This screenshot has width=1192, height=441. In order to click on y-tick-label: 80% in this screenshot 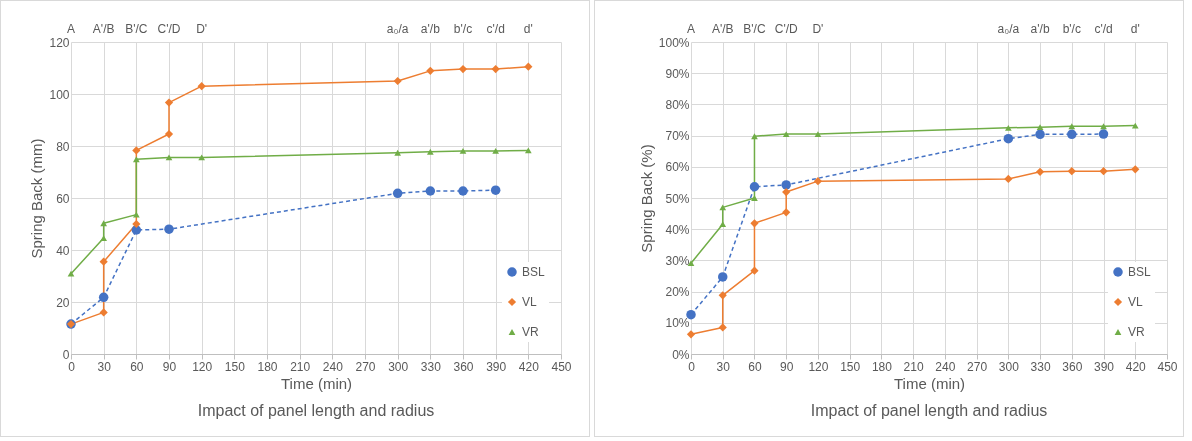, I will do `click(677, 104)`.